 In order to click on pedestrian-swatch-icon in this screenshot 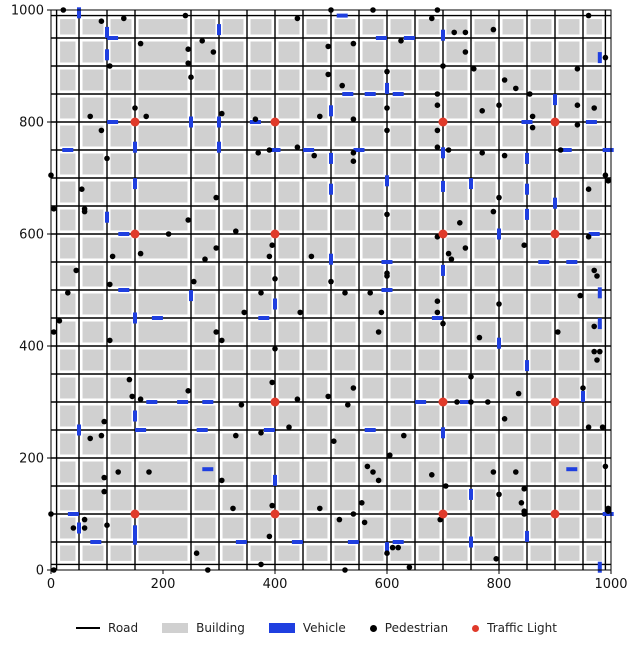, I will do `click(373, 628)`.